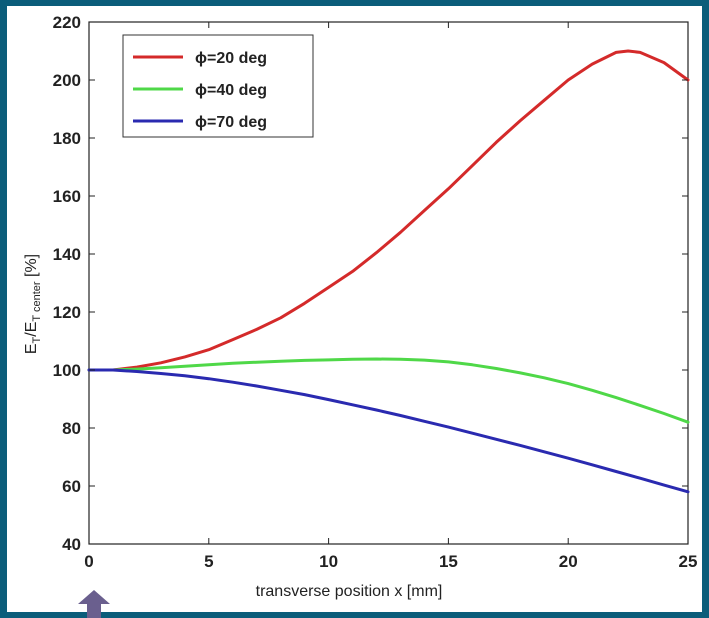 The width and height of the screenshot is (709, 618). What do you see at coordinates (208, 561) in the screenshot?
I see `x-tick-label: 5` at bounding box center [208, 561].